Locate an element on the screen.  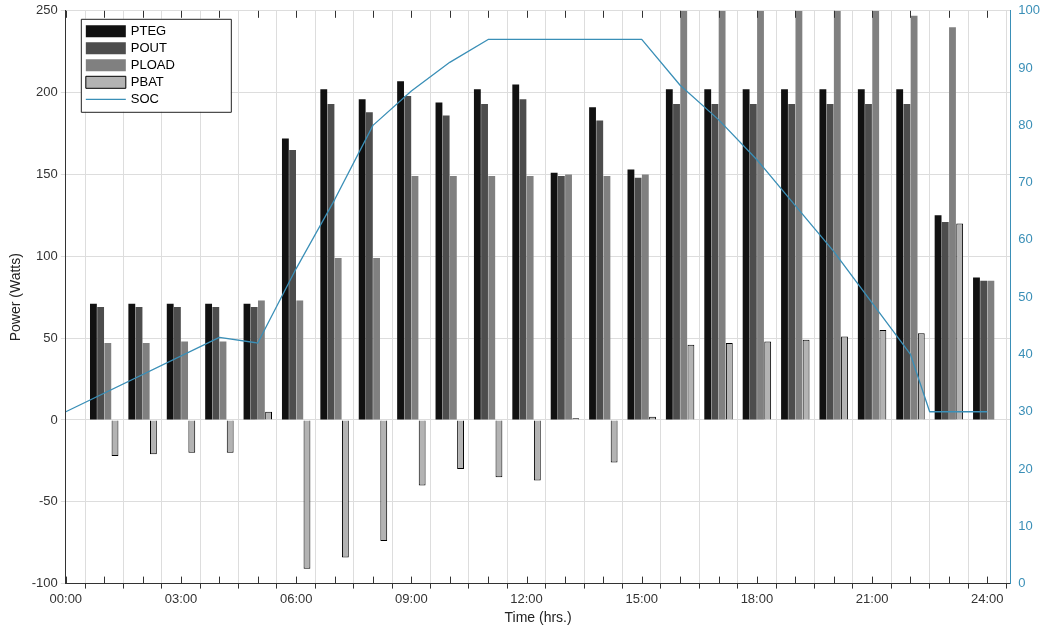
y2-tick-label: 60 is located at coordinates (1025, 239).